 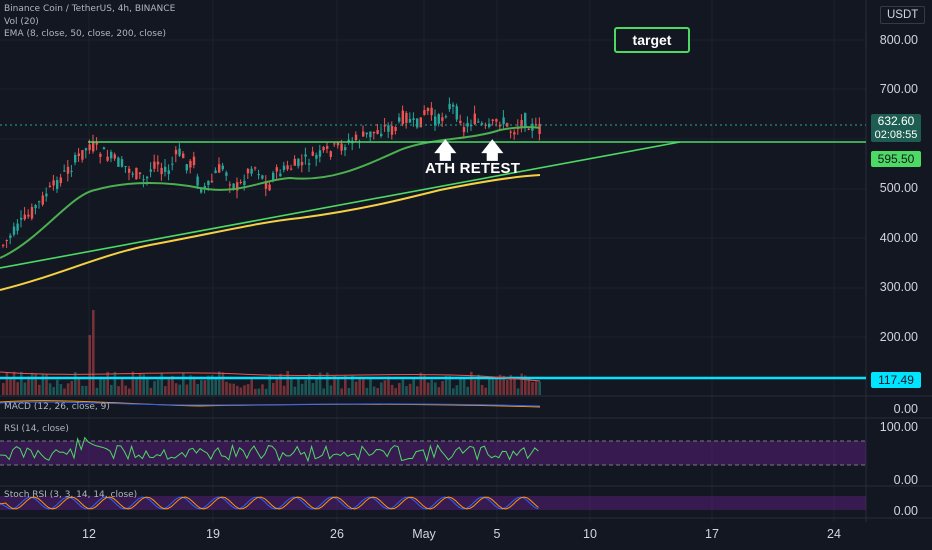 I want to click on macd-legend: MACD (12, 26, close, 9), so click(x=57, y=407).